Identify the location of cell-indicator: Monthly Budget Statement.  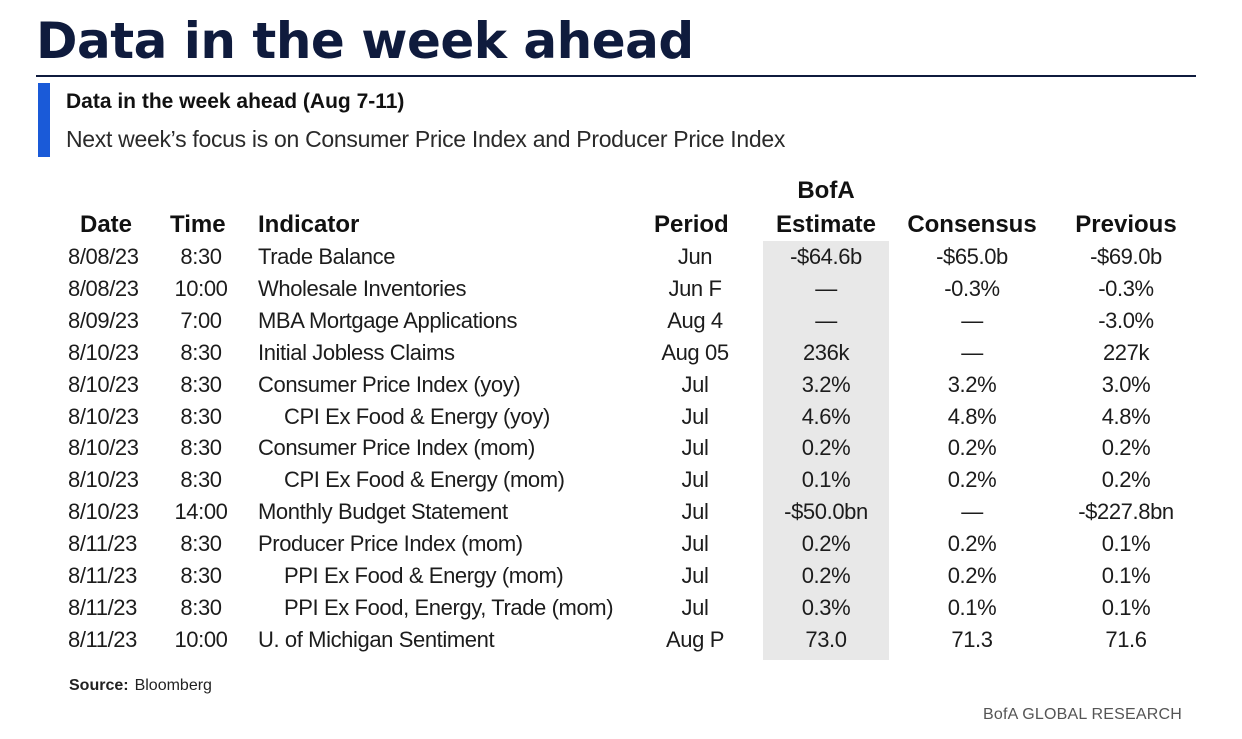
(383, 512).